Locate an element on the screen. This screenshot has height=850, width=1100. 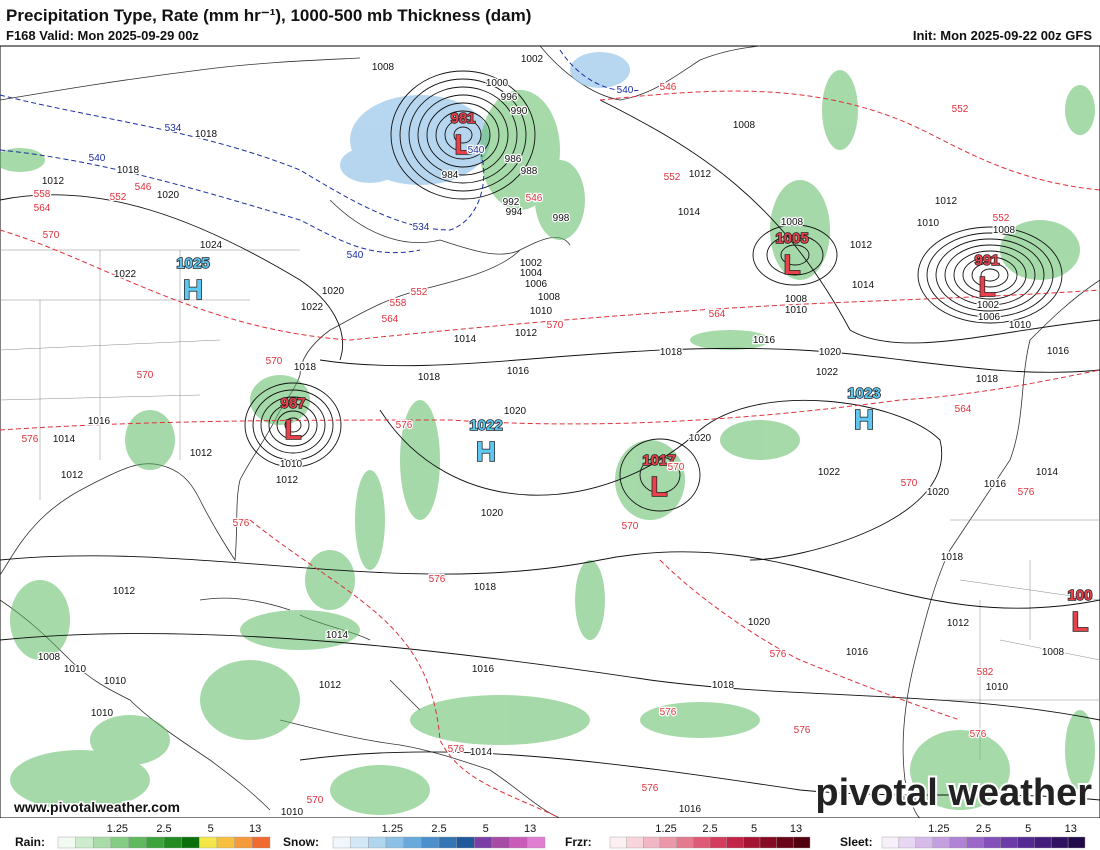
thickness-label: 564 is located at coordinates (717, 314).